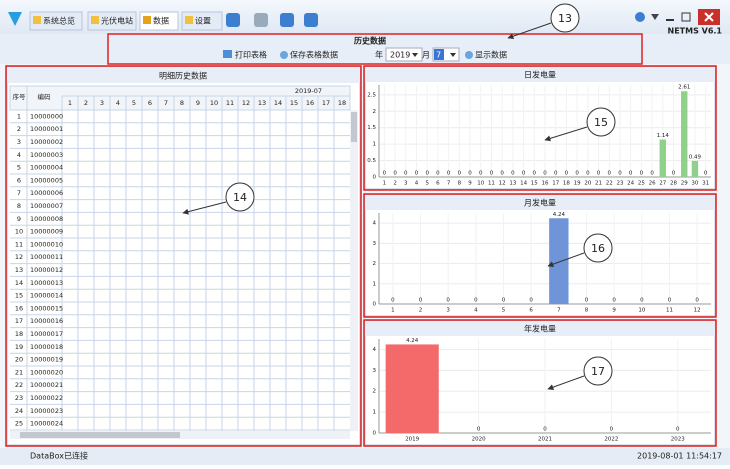 Image resolution: width=730 pixels, height=469 pixels. I want to click on highlight-box, so click(540, 255).